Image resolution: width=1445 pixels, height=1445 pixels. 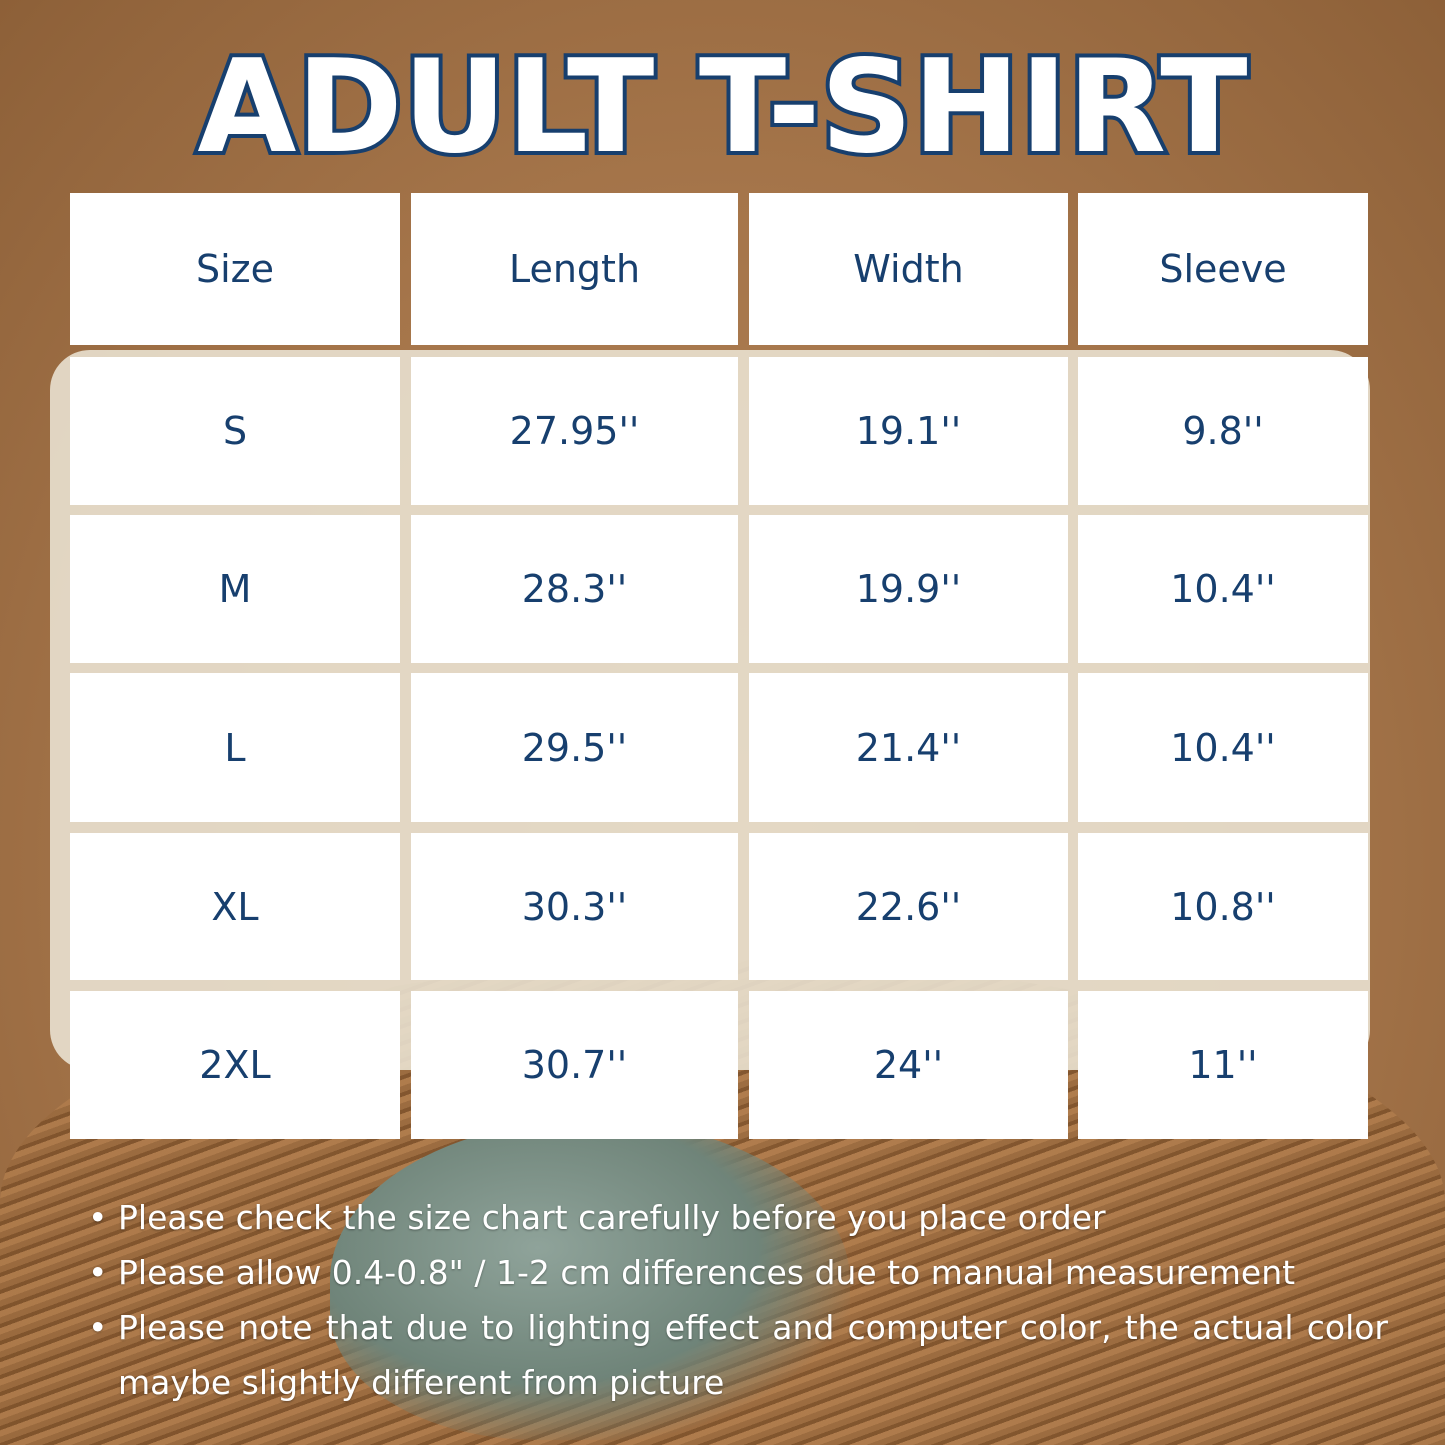 I want to click on cell-size: M, so click(x=235, y=589).